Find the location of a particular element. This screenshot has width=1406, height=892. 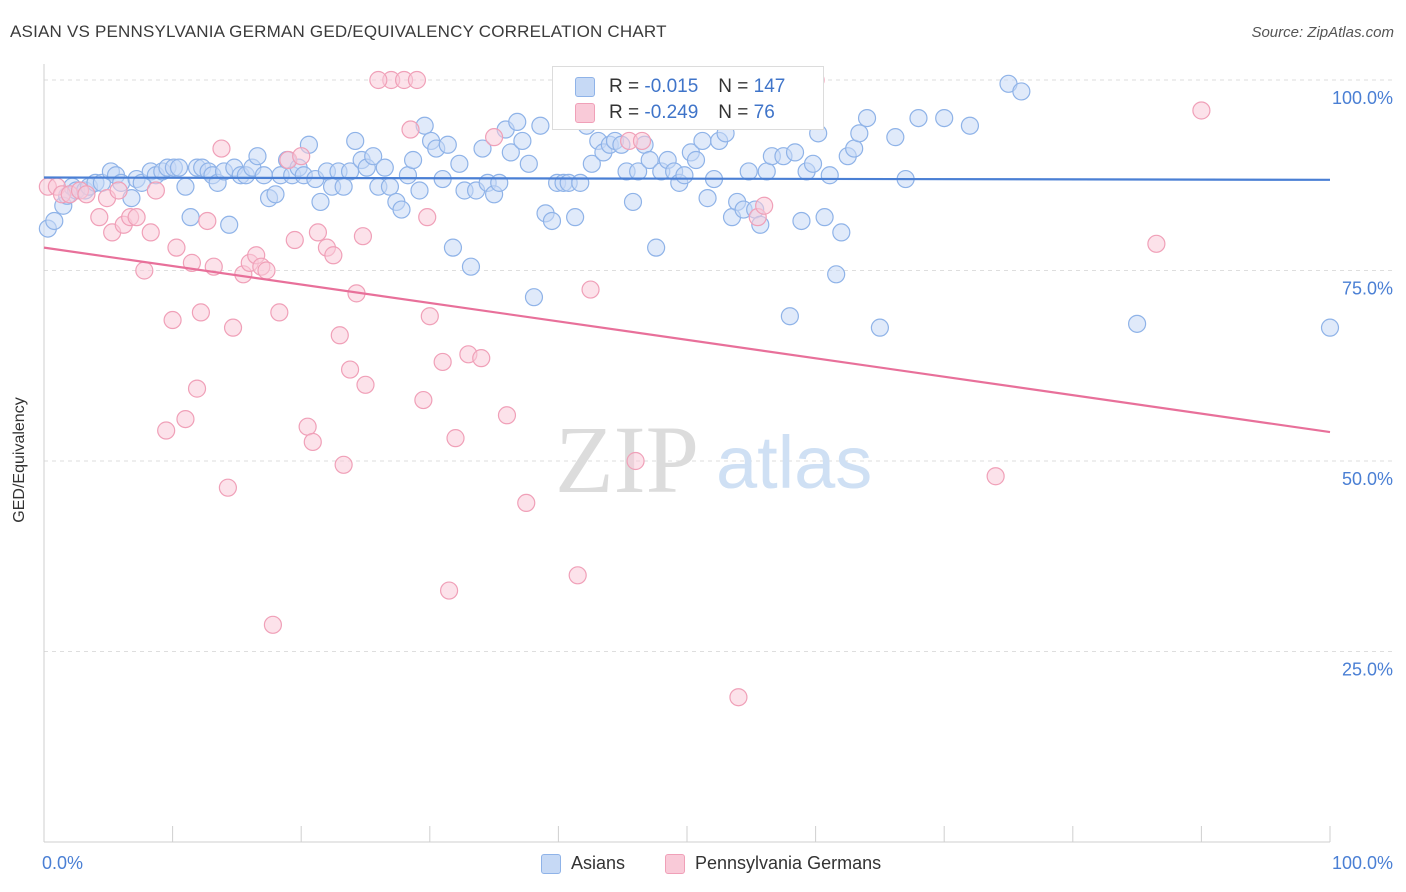

legend-label-asians: Asians is located at coordinates (598, 863).